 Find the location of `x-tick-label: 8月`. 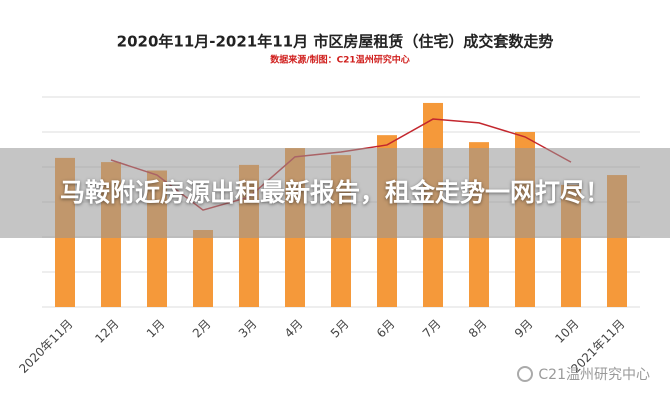

x-tick-label: 8月 is located at coordinates (478, 329).